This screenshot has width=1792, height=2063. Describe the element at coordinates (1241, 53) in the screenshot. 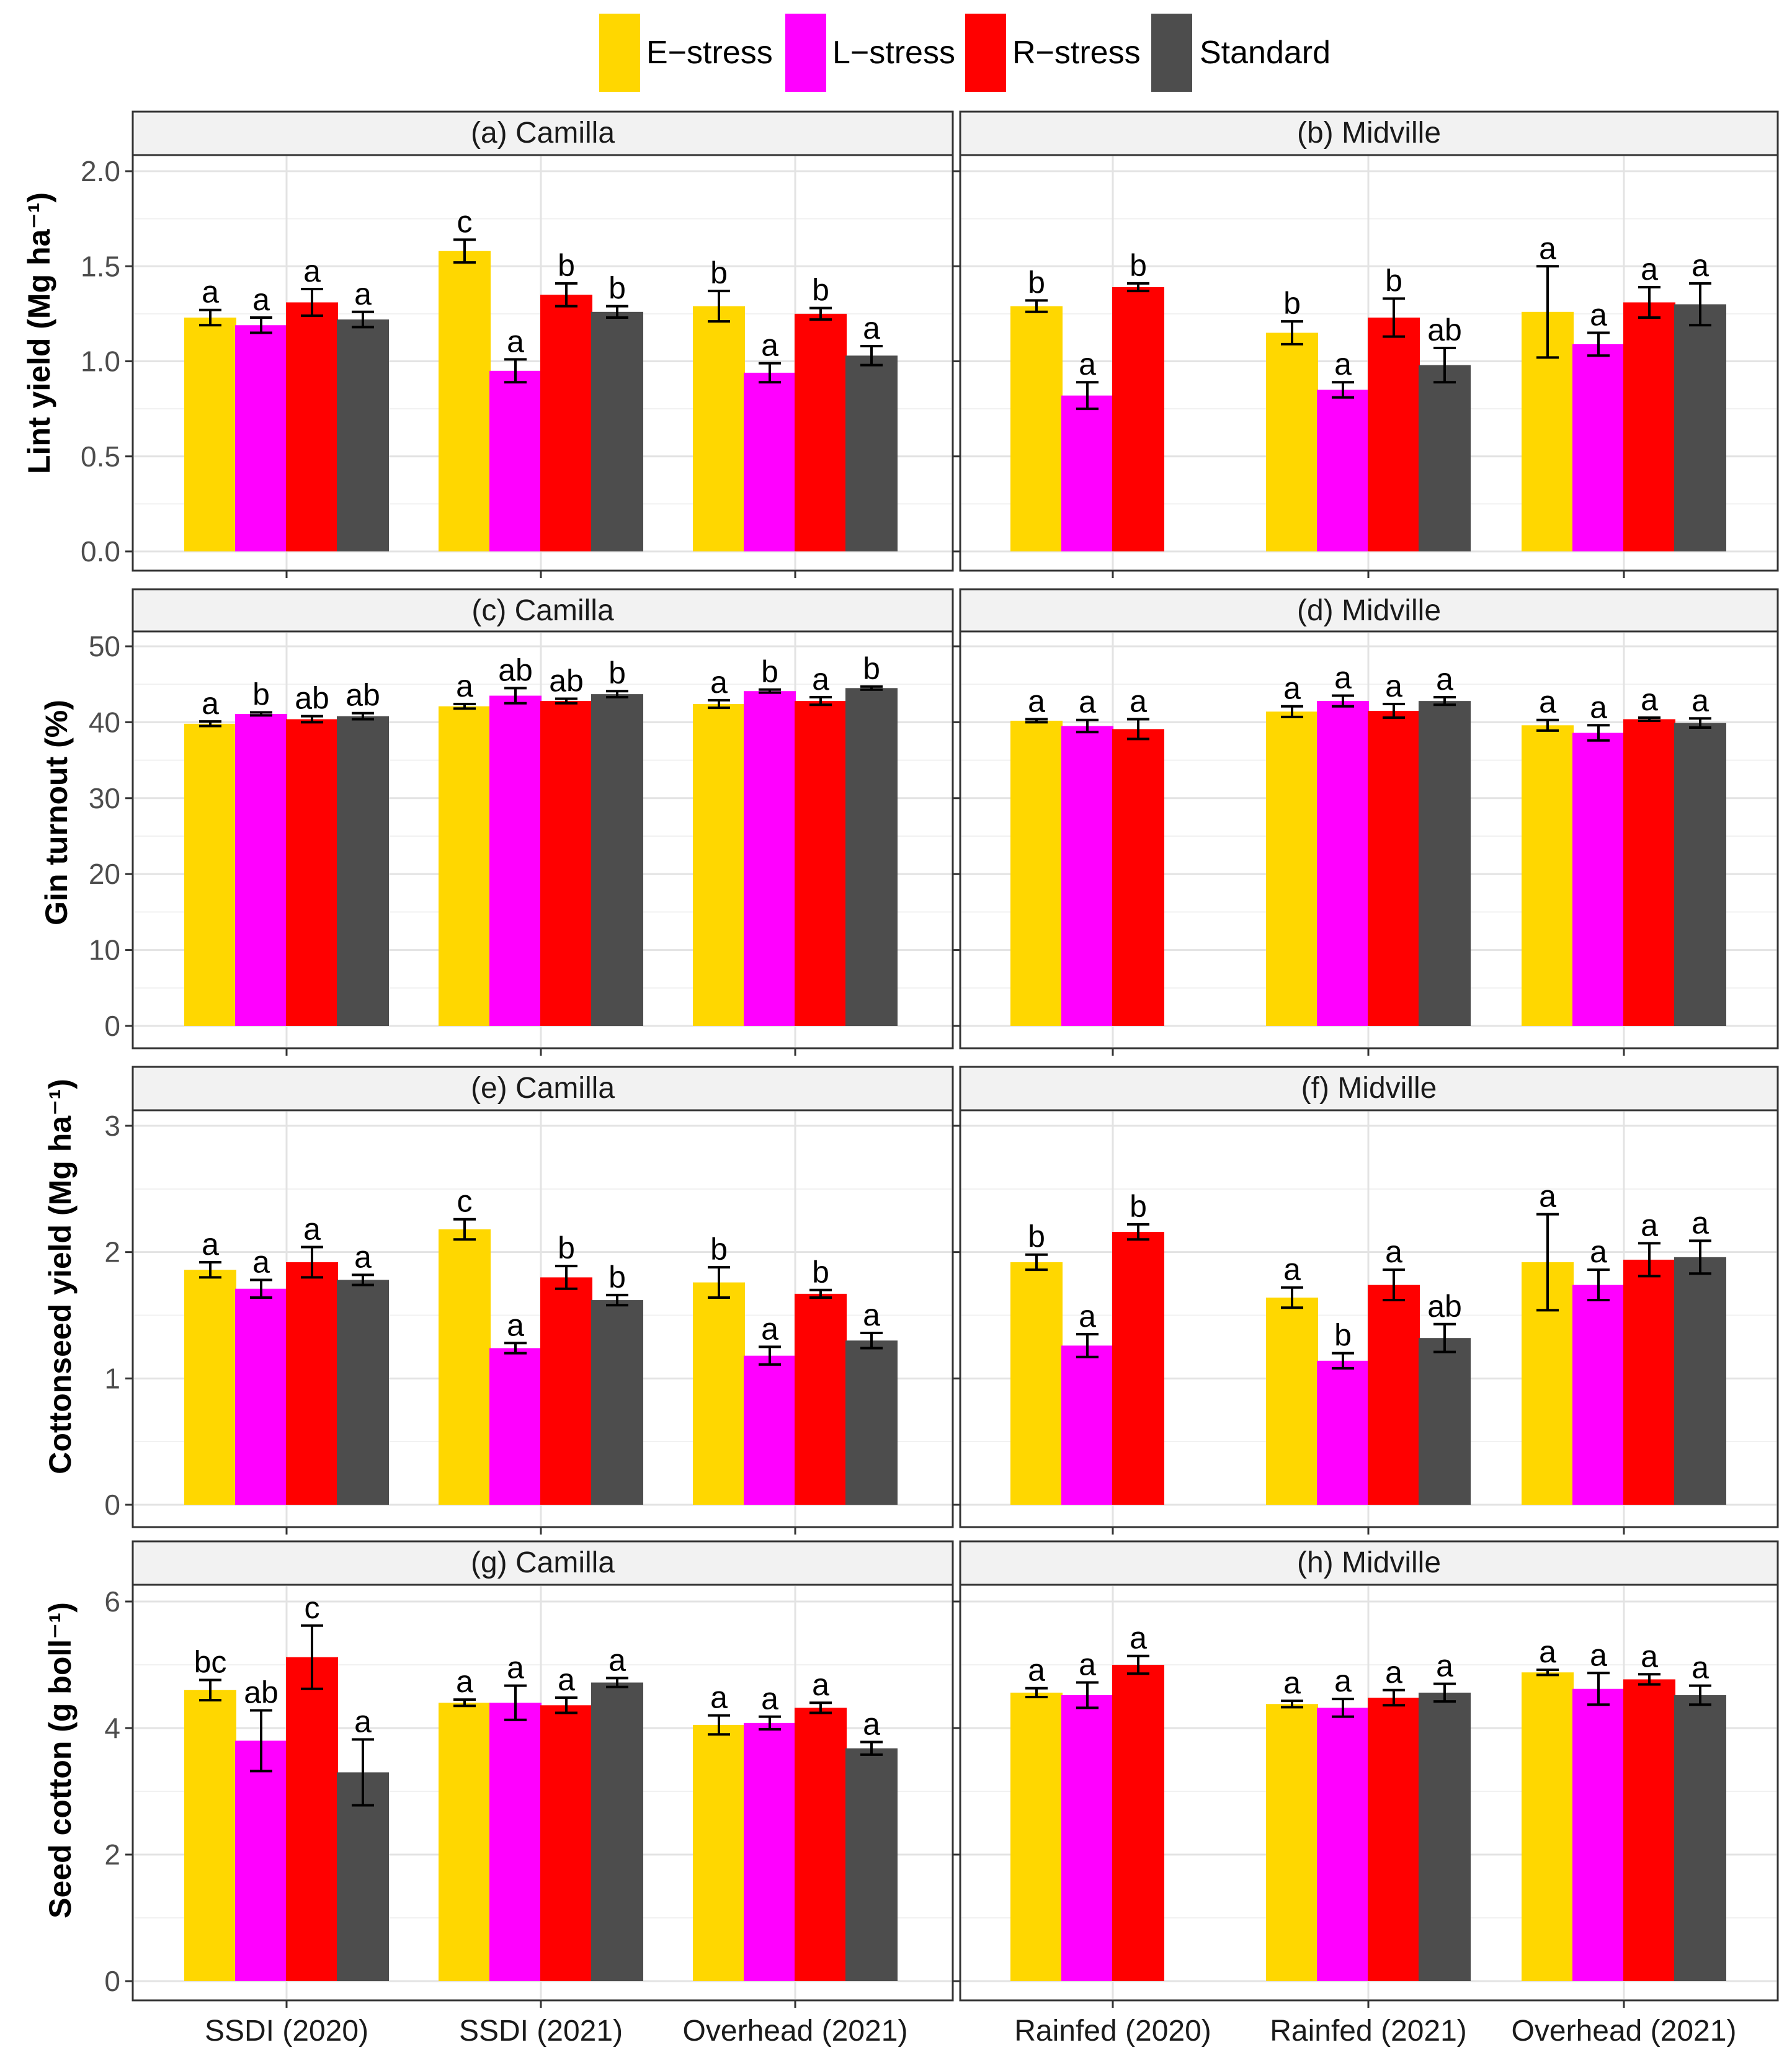

I see `legend-item-standard: Standard` at that location.